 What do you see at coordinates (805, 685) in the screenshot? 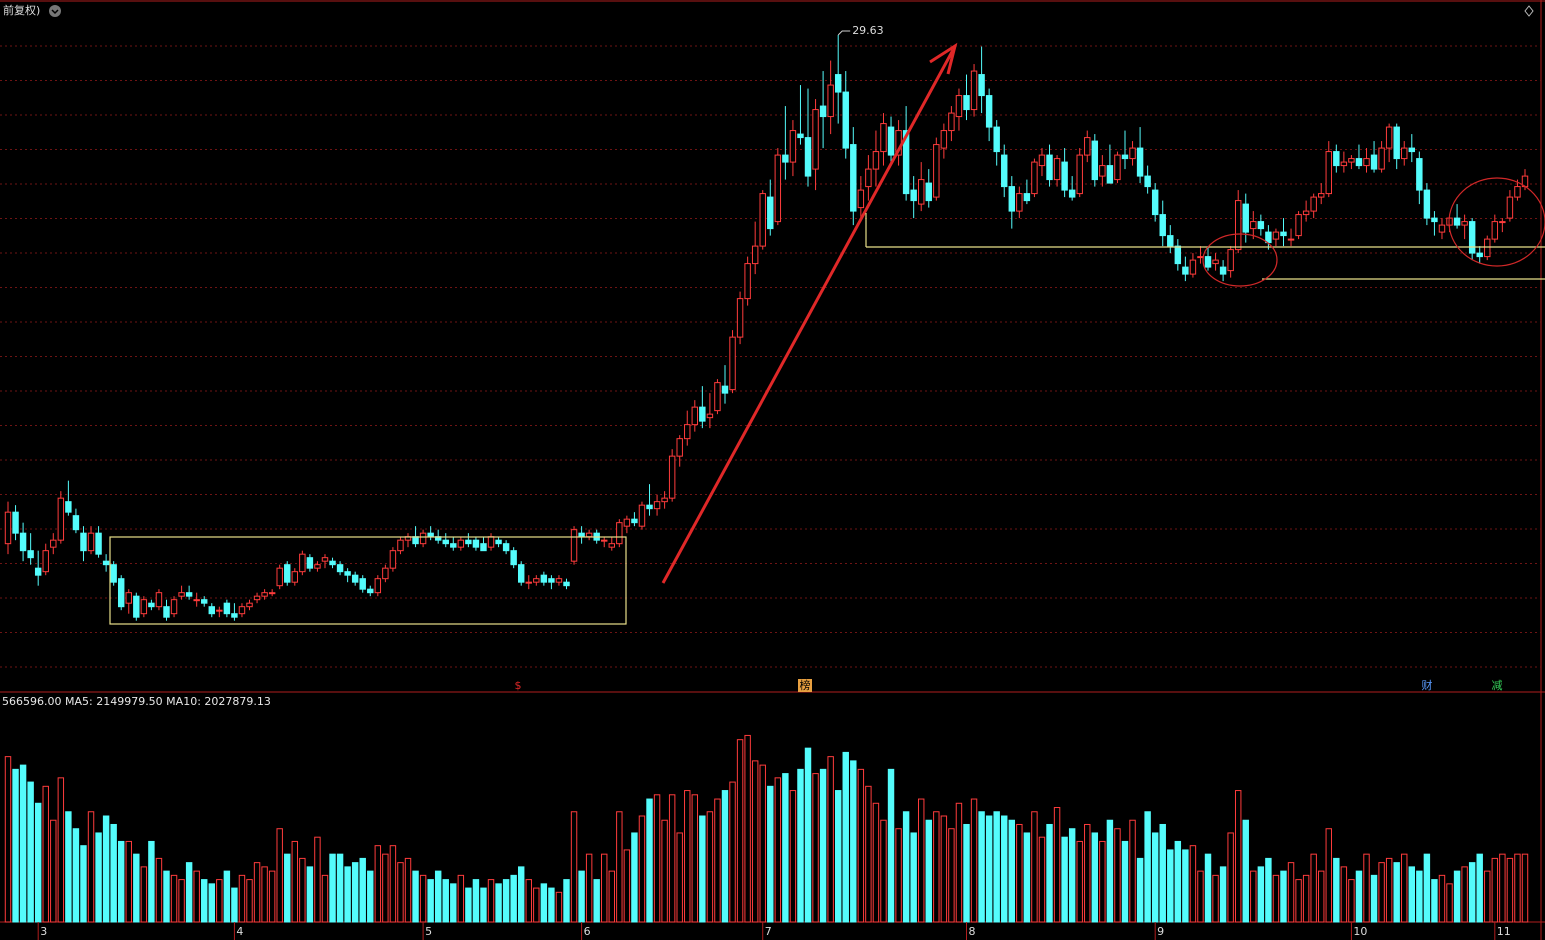
I see `marker-badge` at bounding box center [805, 685].